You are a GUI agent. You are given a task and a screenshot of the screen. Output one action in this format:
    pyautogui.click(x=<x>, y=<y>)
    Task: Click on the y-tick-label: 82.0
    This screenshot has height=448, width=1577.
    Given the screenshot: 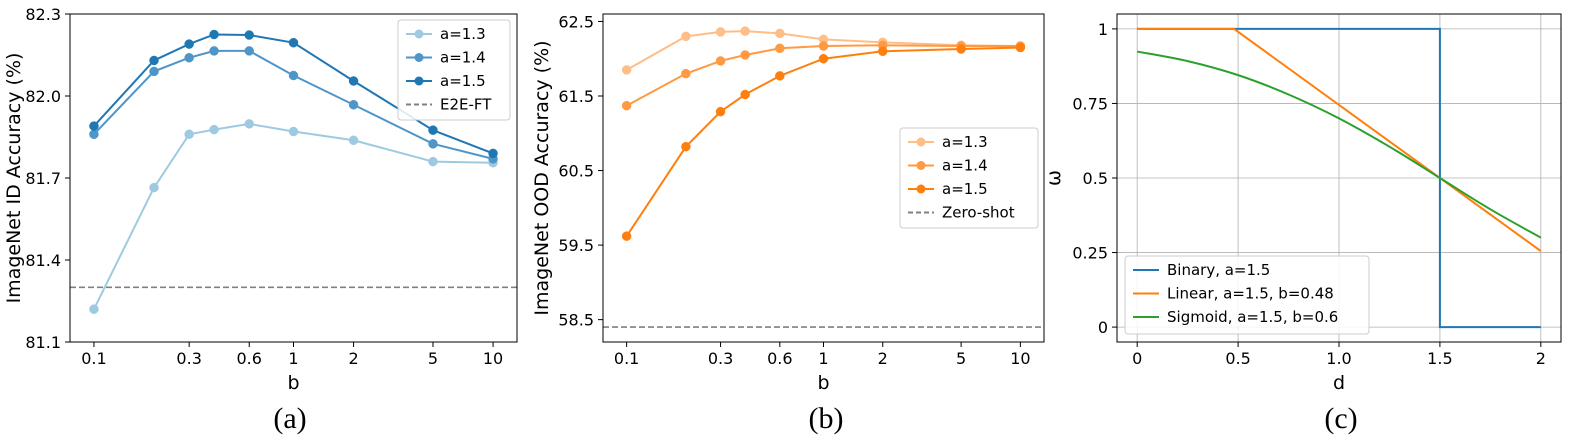 What is the action you would take?
    pyautogui.click(x=43, y=96)
    